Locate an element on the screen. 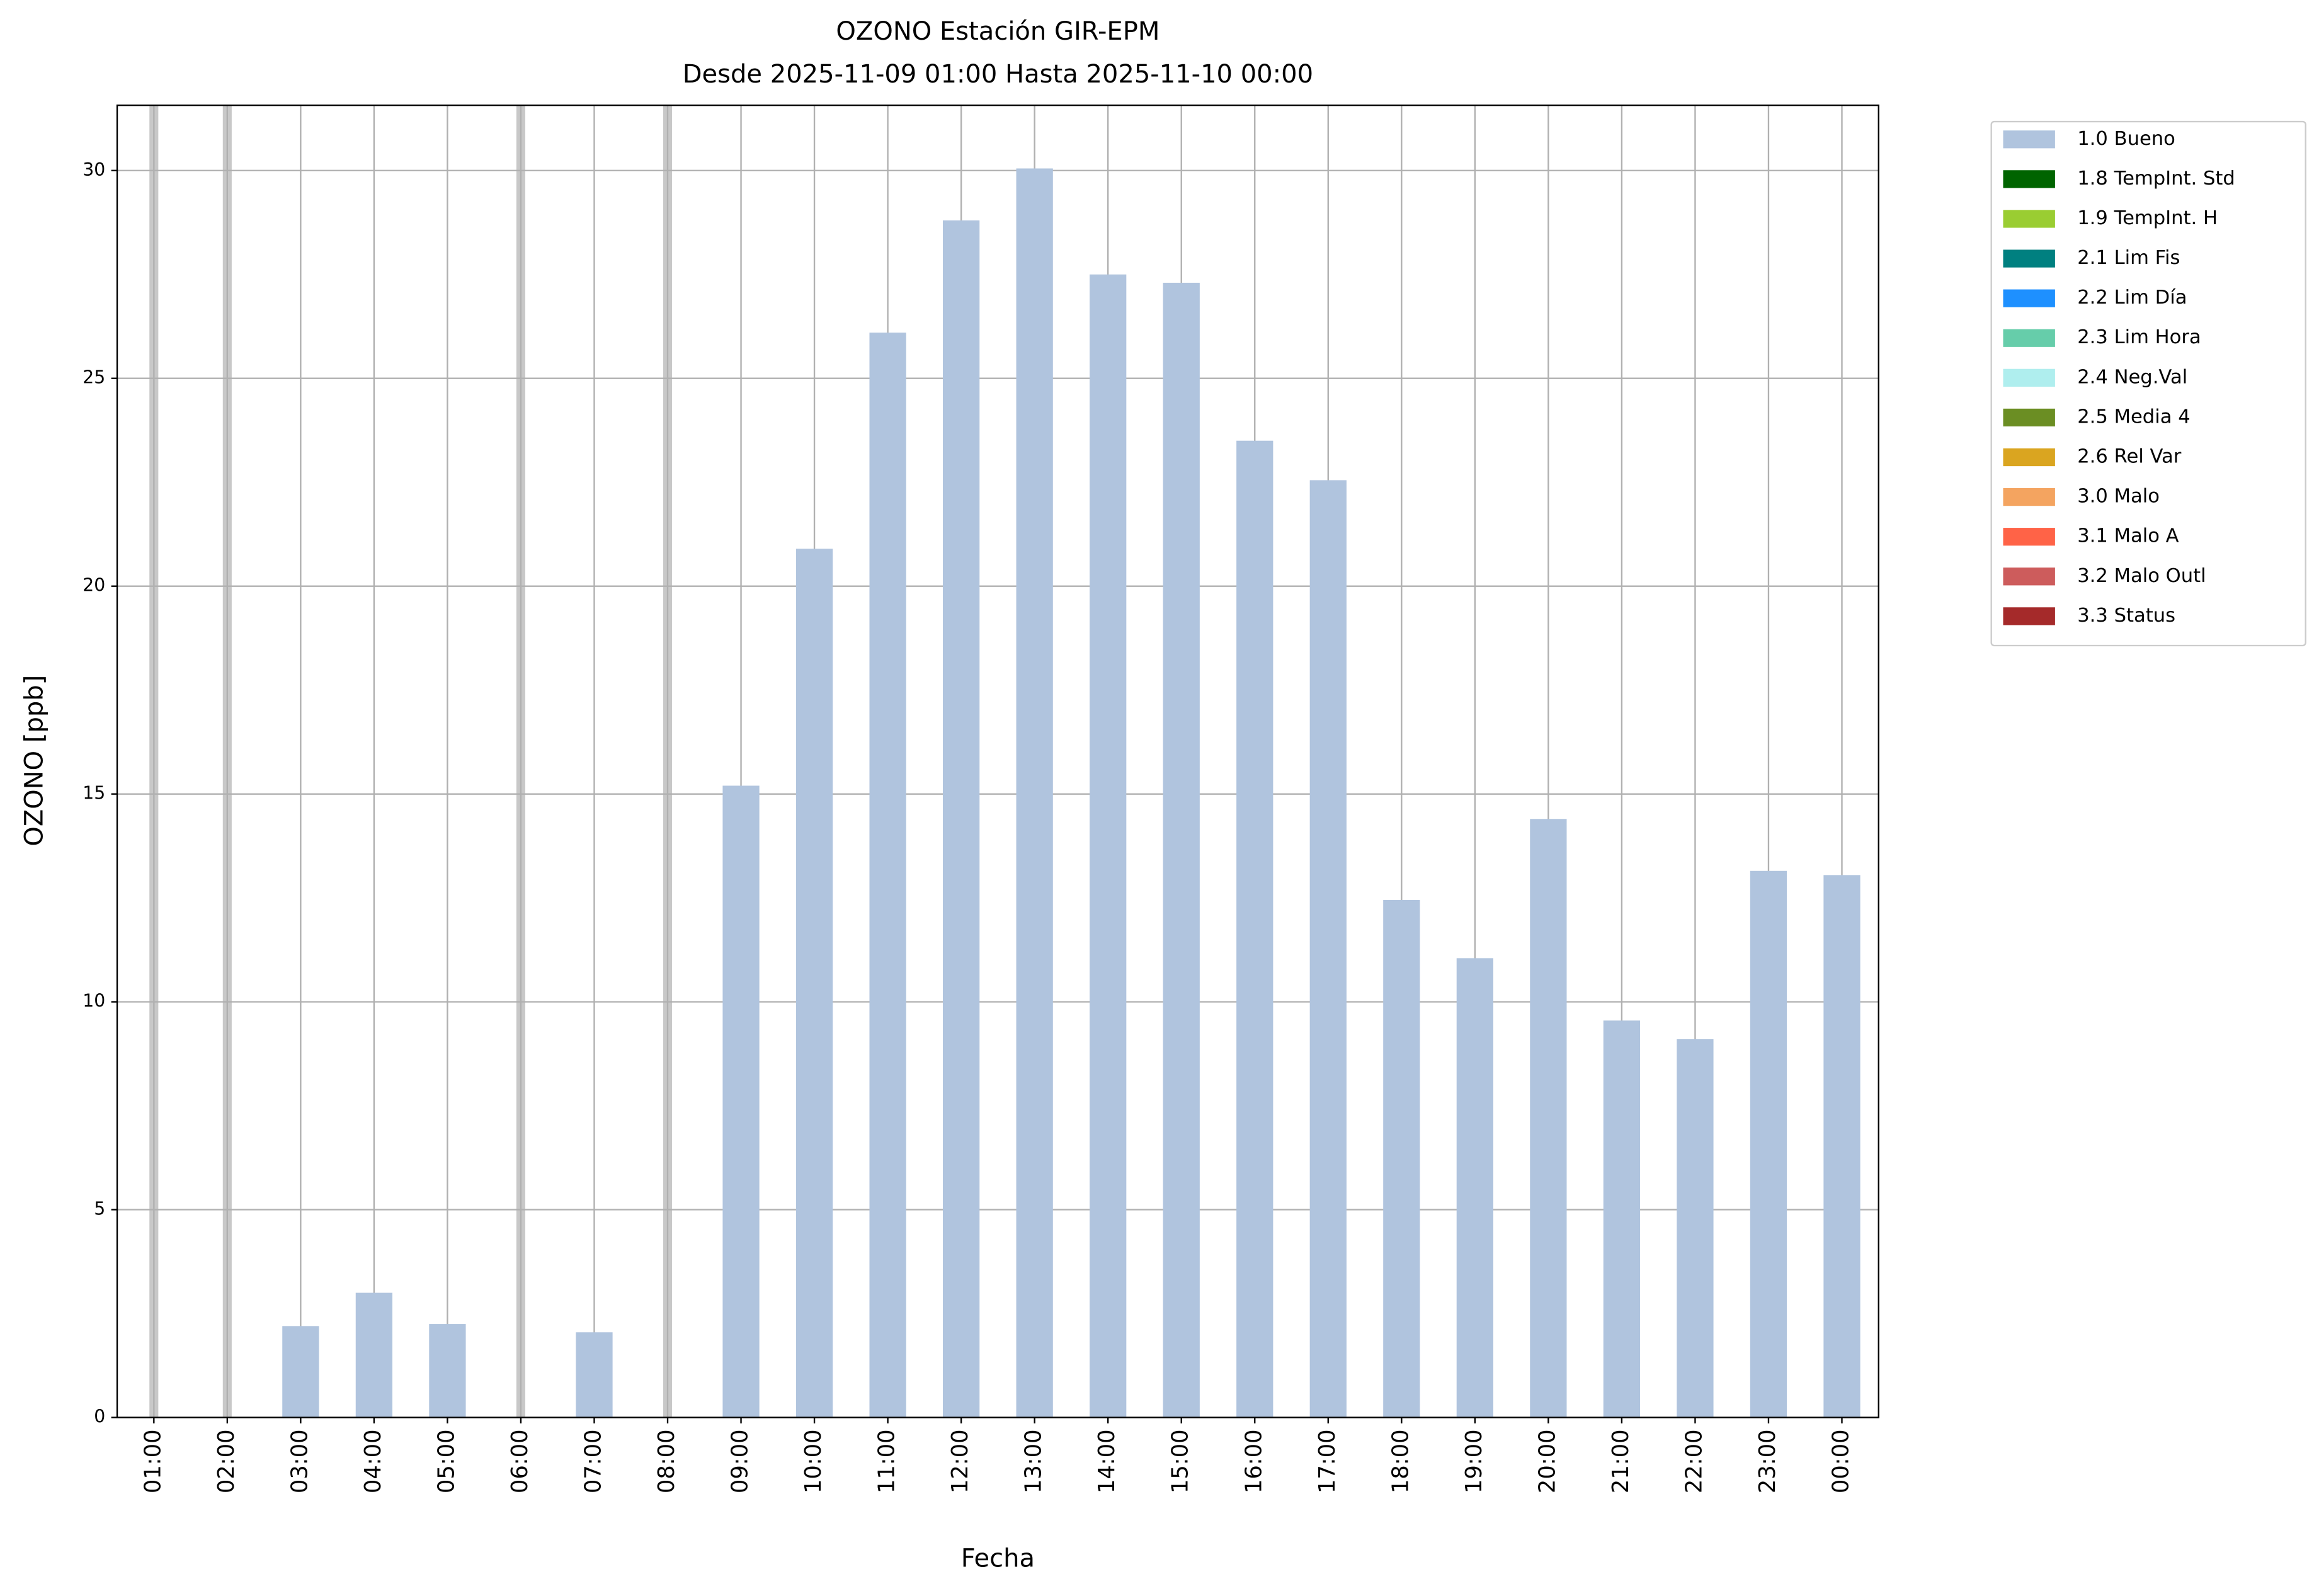  legend-label: 3.1 Malo A is located at coordinates (2128, 536).